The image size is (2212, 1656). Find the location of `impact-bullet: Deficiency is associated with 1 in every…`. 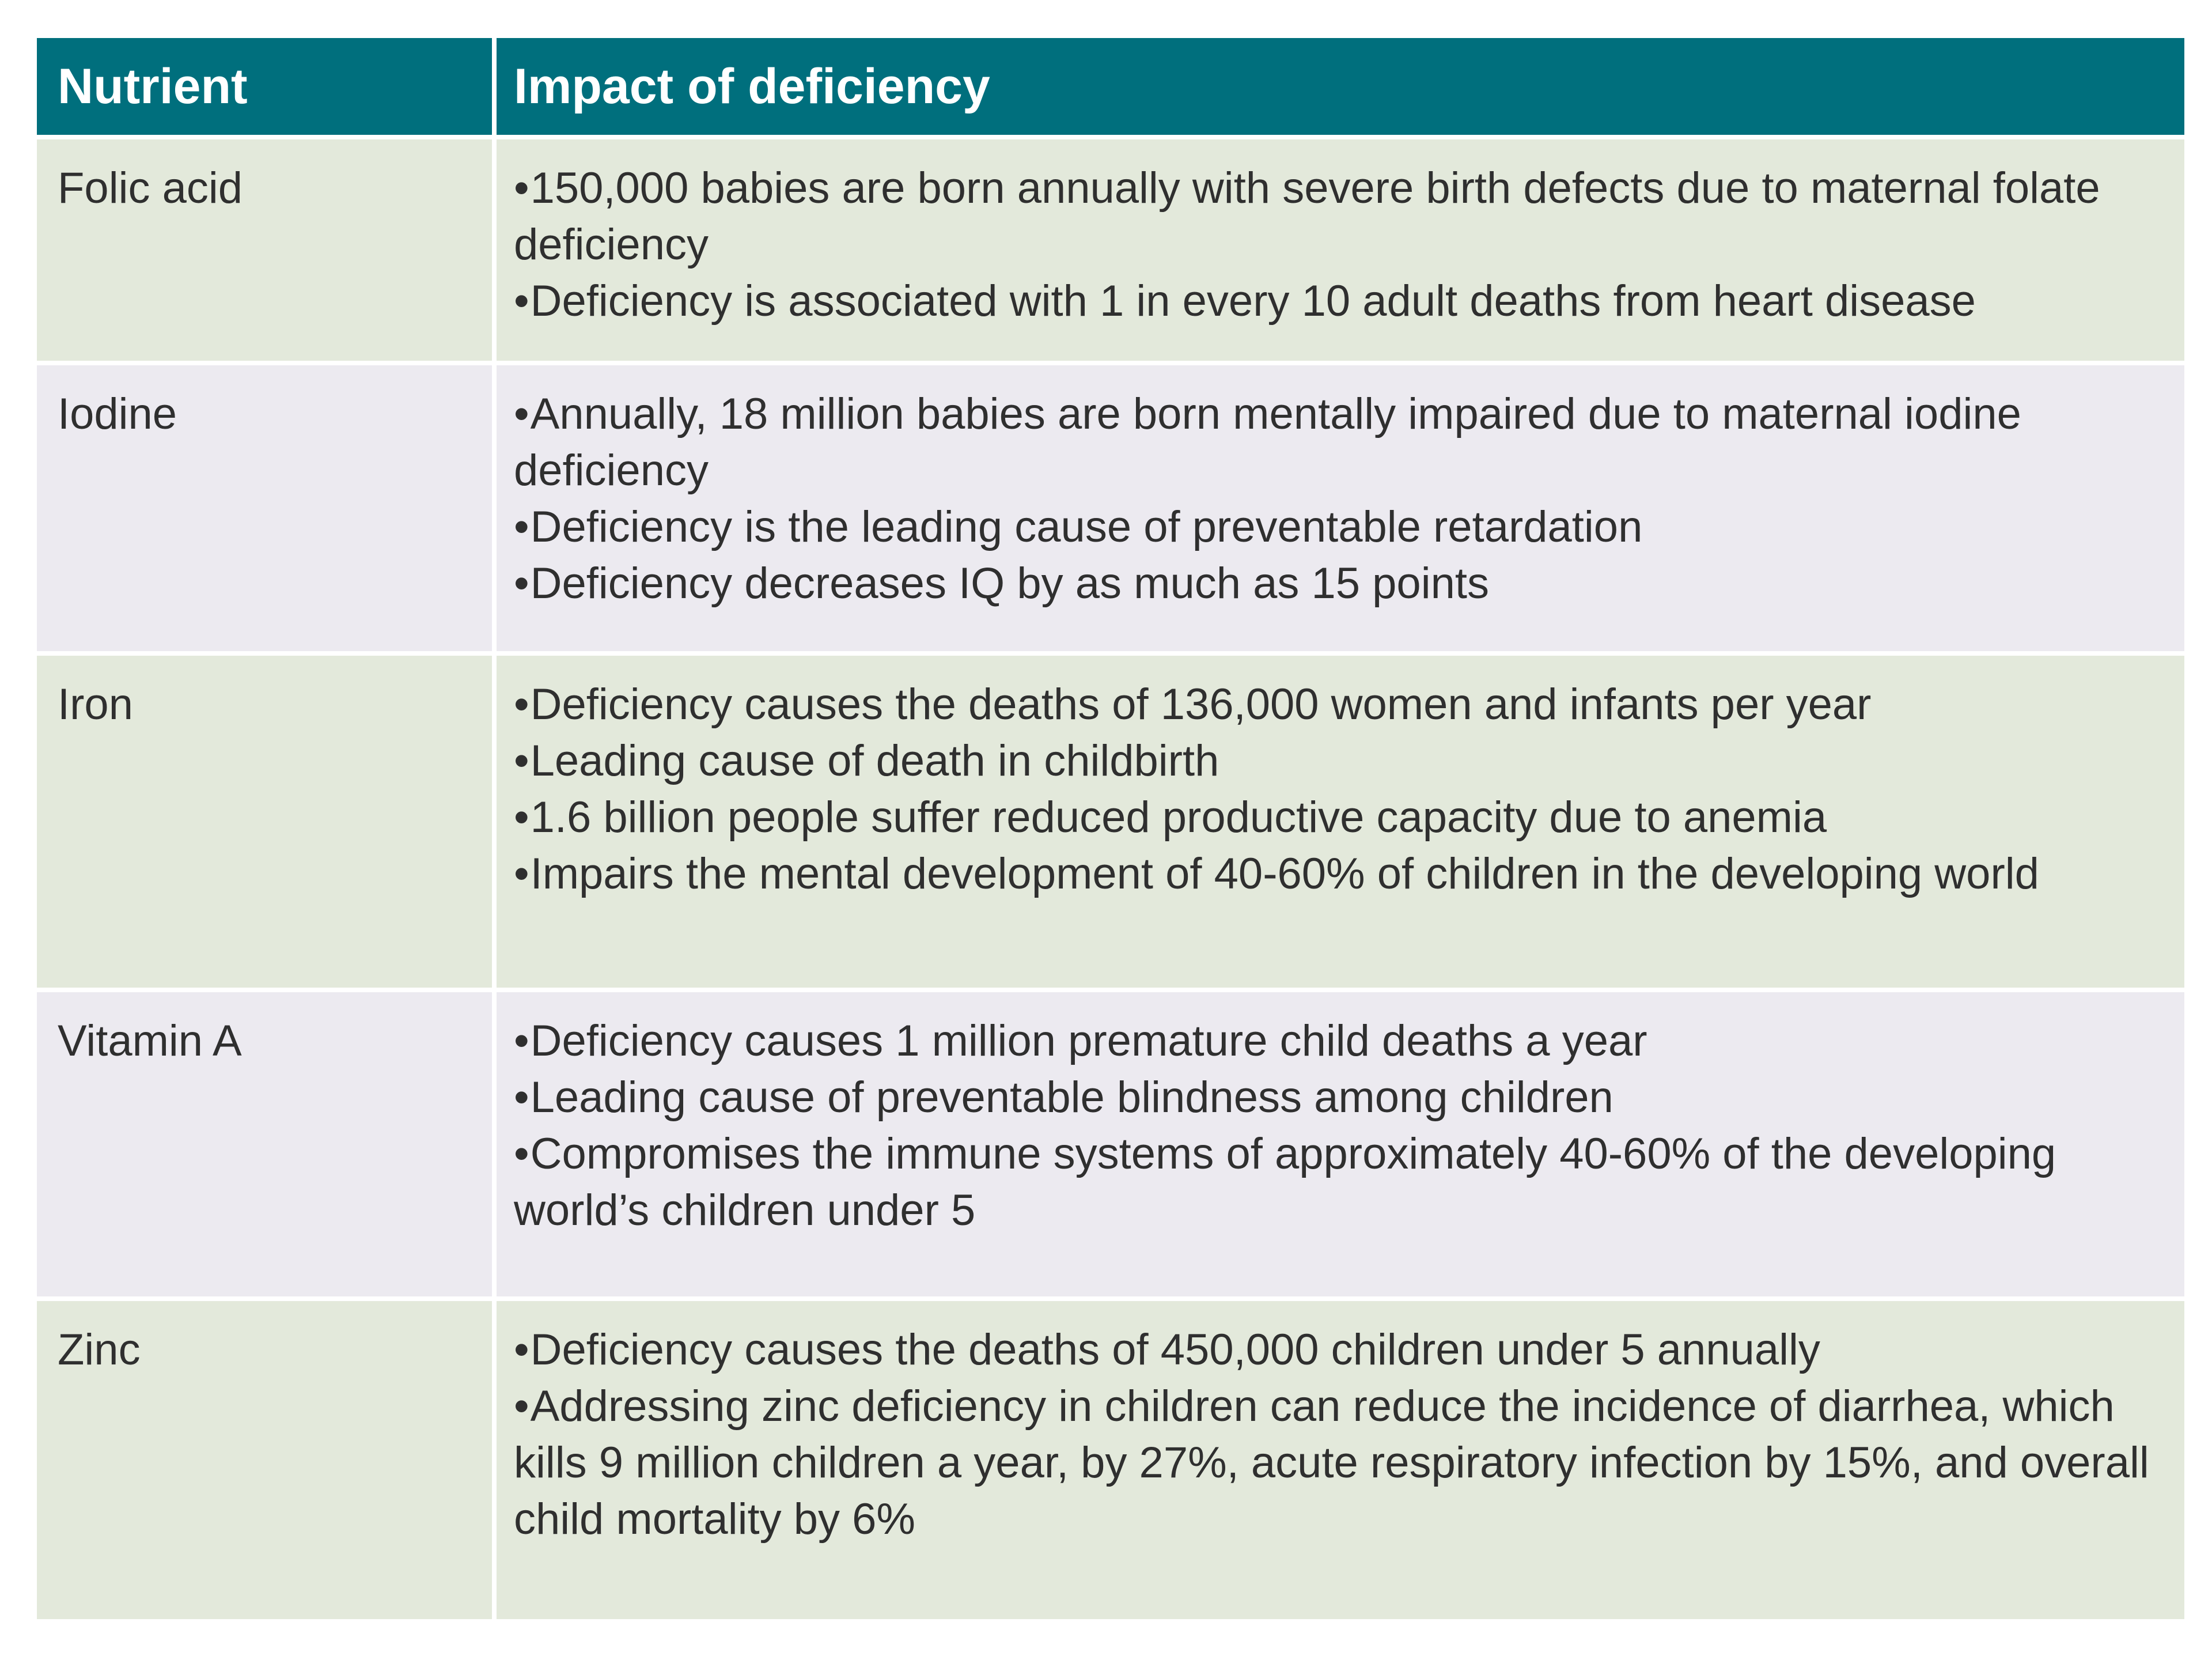

impact-bullet: Deficiency is associated with 1 in every… is located at coordinates (1340, 301).